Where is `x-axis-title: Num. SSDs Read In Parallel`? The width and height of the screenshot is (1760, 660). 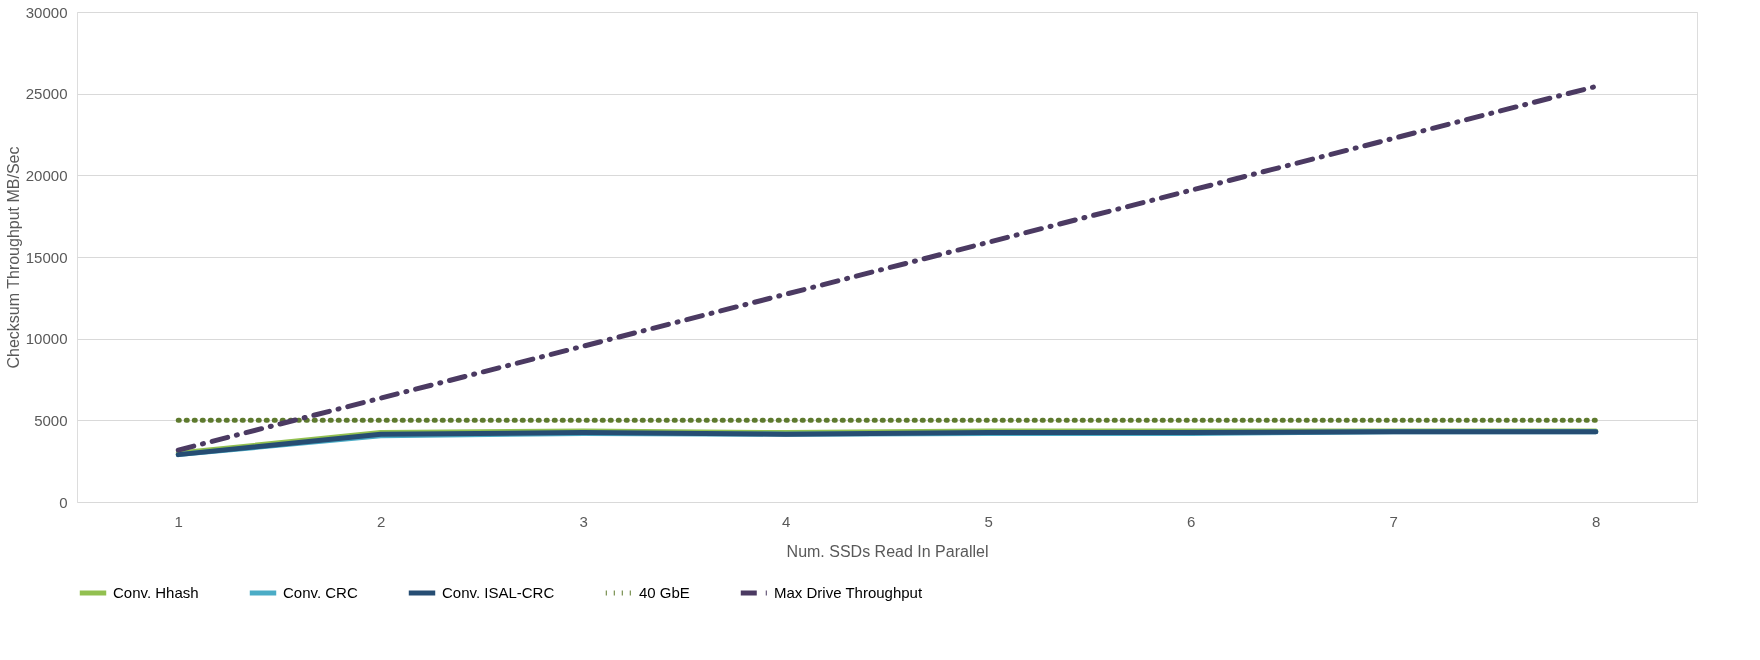
x-axis-title: Num. SSDs Read In Parallel is located at coordinates (887, 551).